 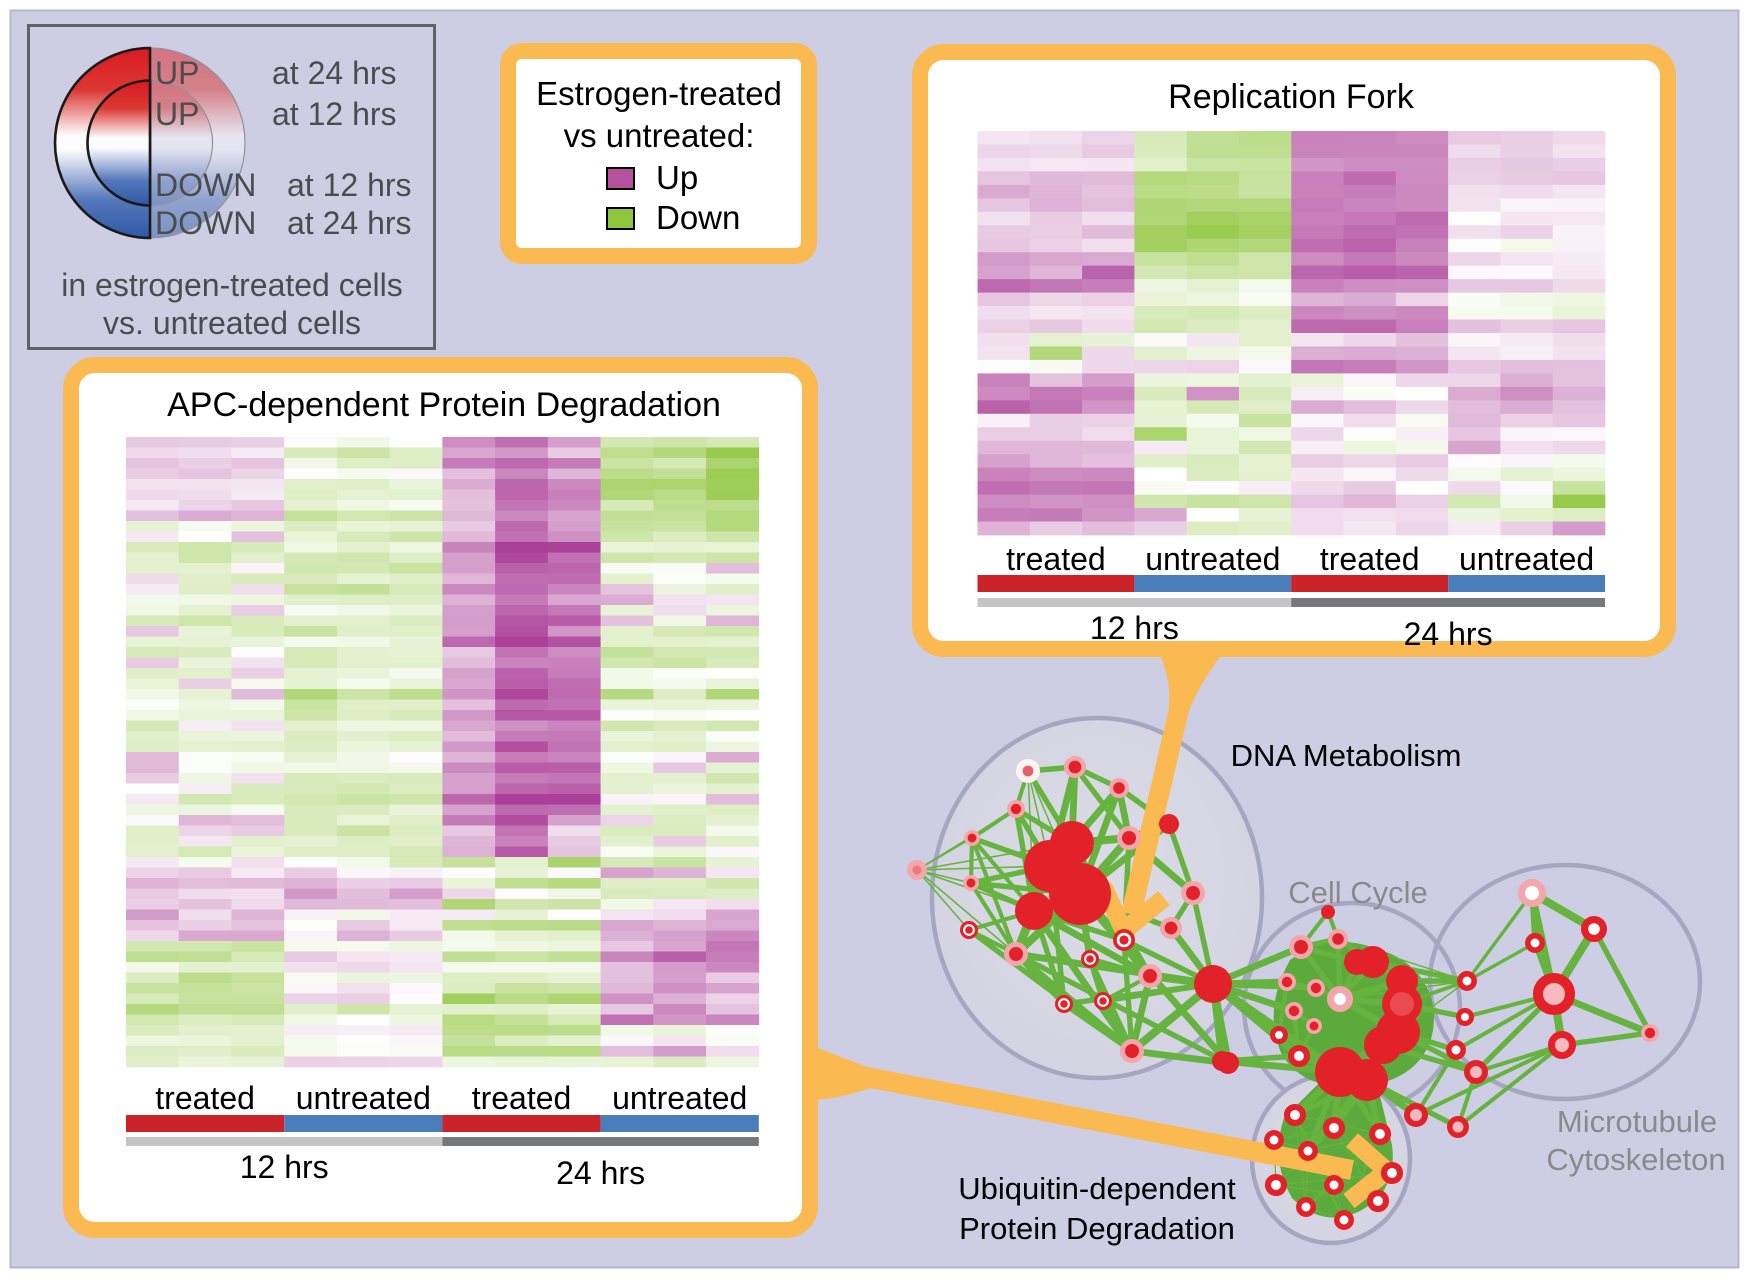 I want to click on svg-text:APC-dependent Protein Degradat: APC-dependent Protein Degradation, so click(x=444, y=405).